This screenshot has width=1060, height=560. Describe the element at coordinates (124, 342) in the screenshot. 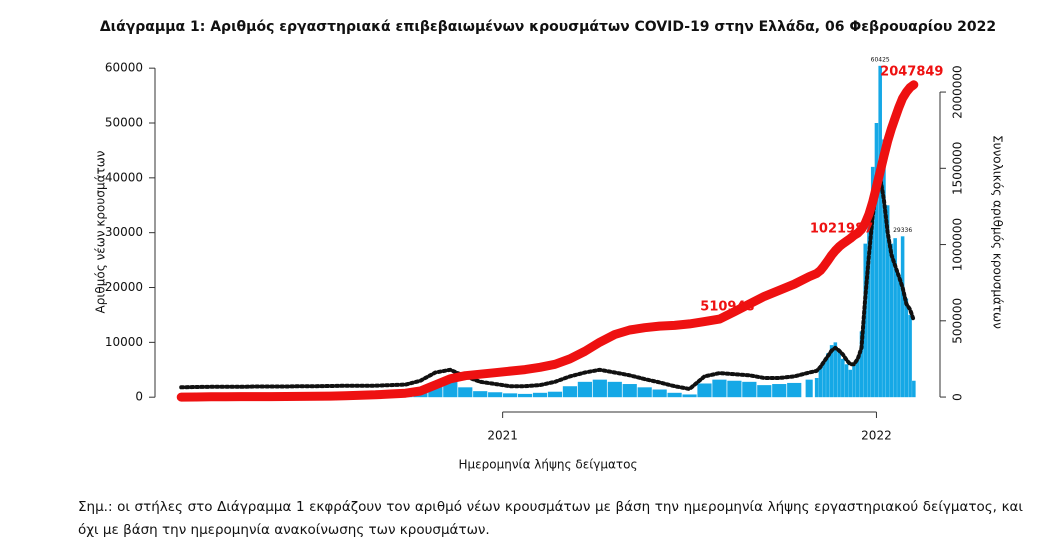

I see `y-tick-label: 10000` at that location.